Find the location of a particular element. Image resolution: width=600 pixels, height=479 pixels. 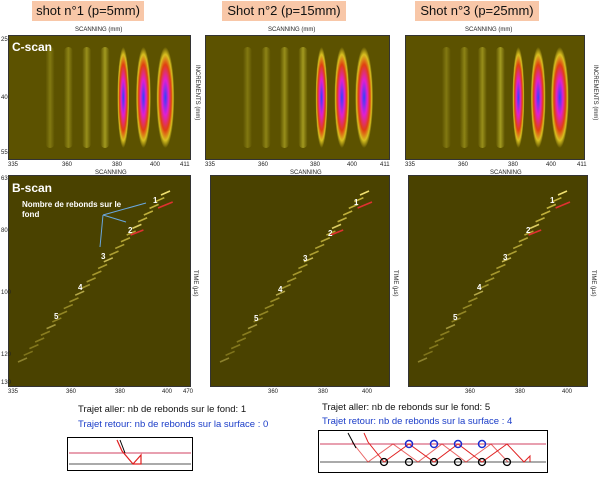

cscan-right-axis-3: INCREMENTS (mm) is located at coordinates (595, 93).